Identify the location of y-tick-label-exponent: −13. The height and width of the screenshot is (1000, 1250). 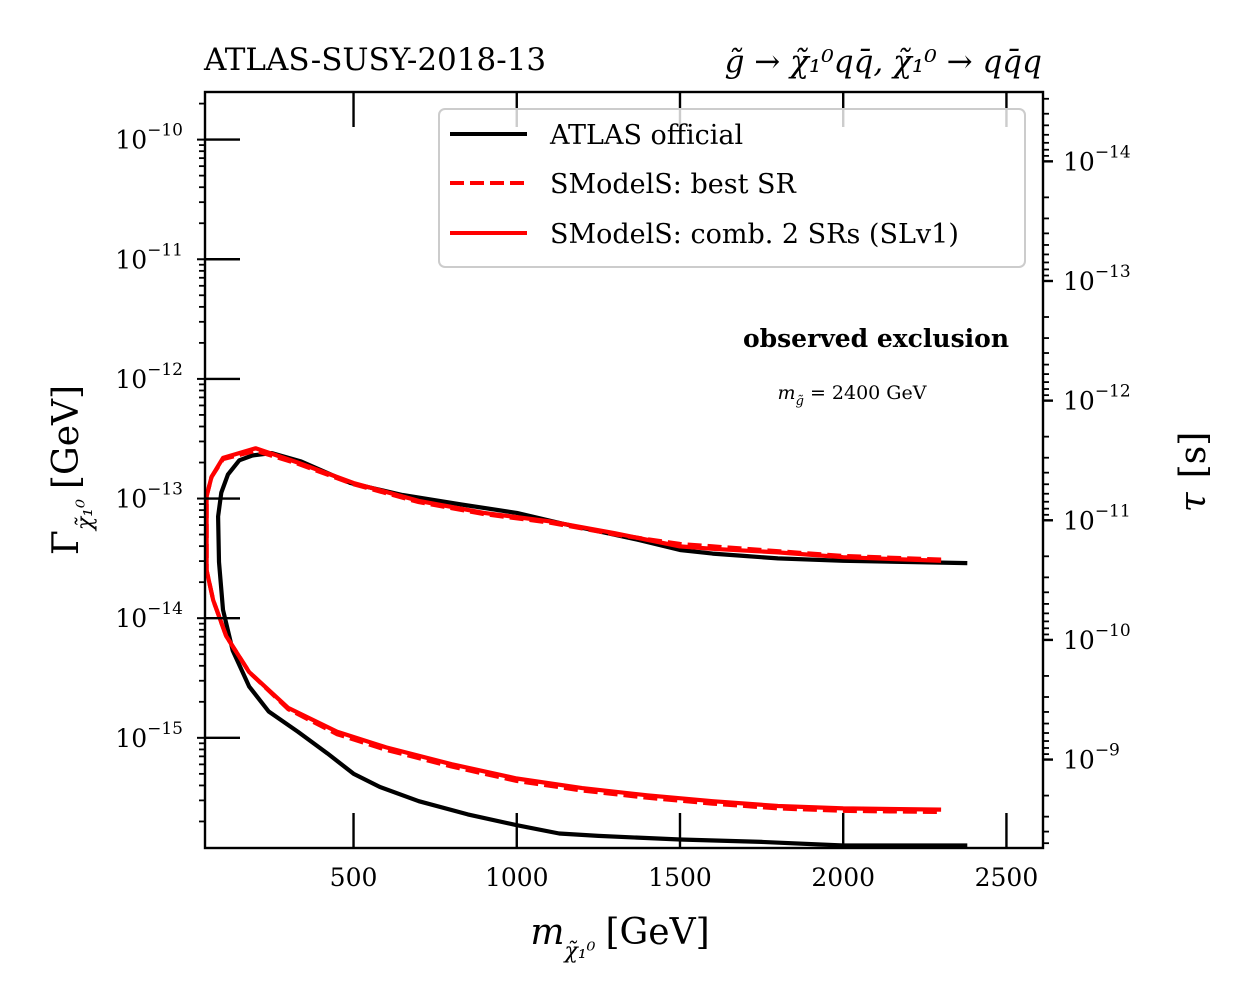
(165, 490).